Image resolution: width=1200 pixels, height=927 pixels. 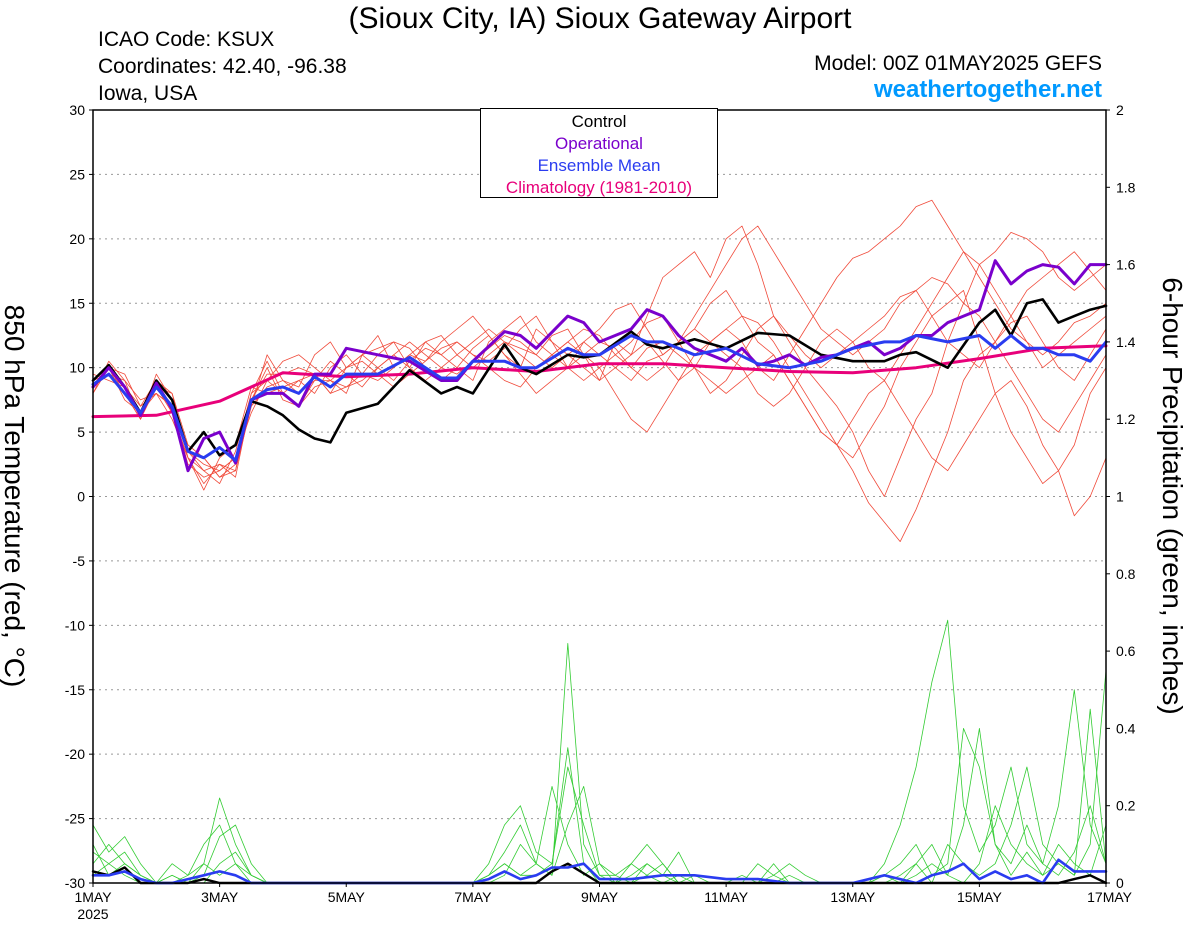 I want to click on x-tick-label: 17MAY, so click(x=1110, y=897).